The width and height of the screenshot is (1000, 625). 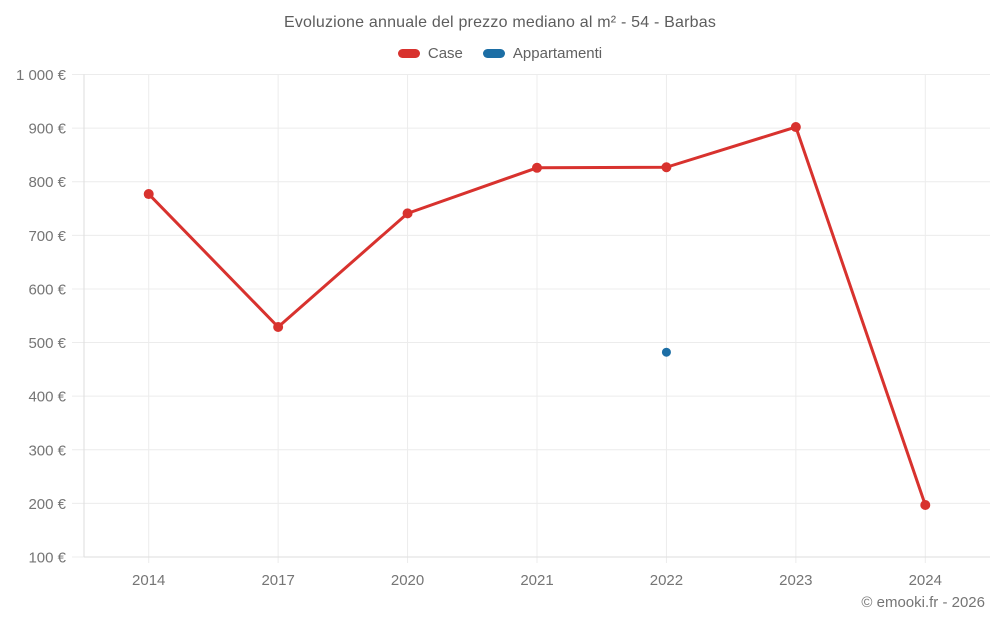 I want to click on y-axis-tick-label: 1 000 €, so click(x=41, y=75).